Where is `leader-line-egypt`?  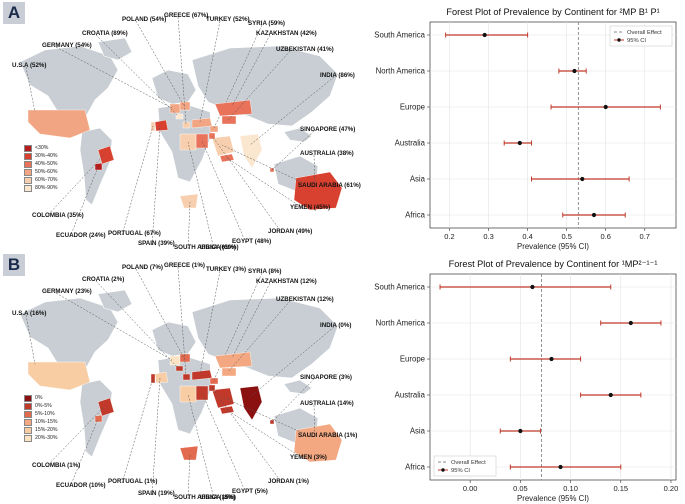
leader-line-egypt is located at coordinates (224, 192).